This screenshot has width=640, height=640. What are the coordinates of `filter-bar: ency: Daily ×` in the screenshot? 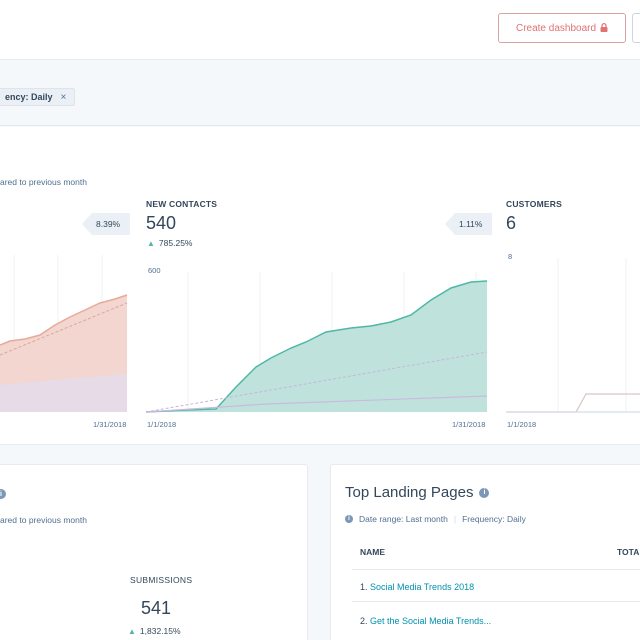 It's located at (320, 93).